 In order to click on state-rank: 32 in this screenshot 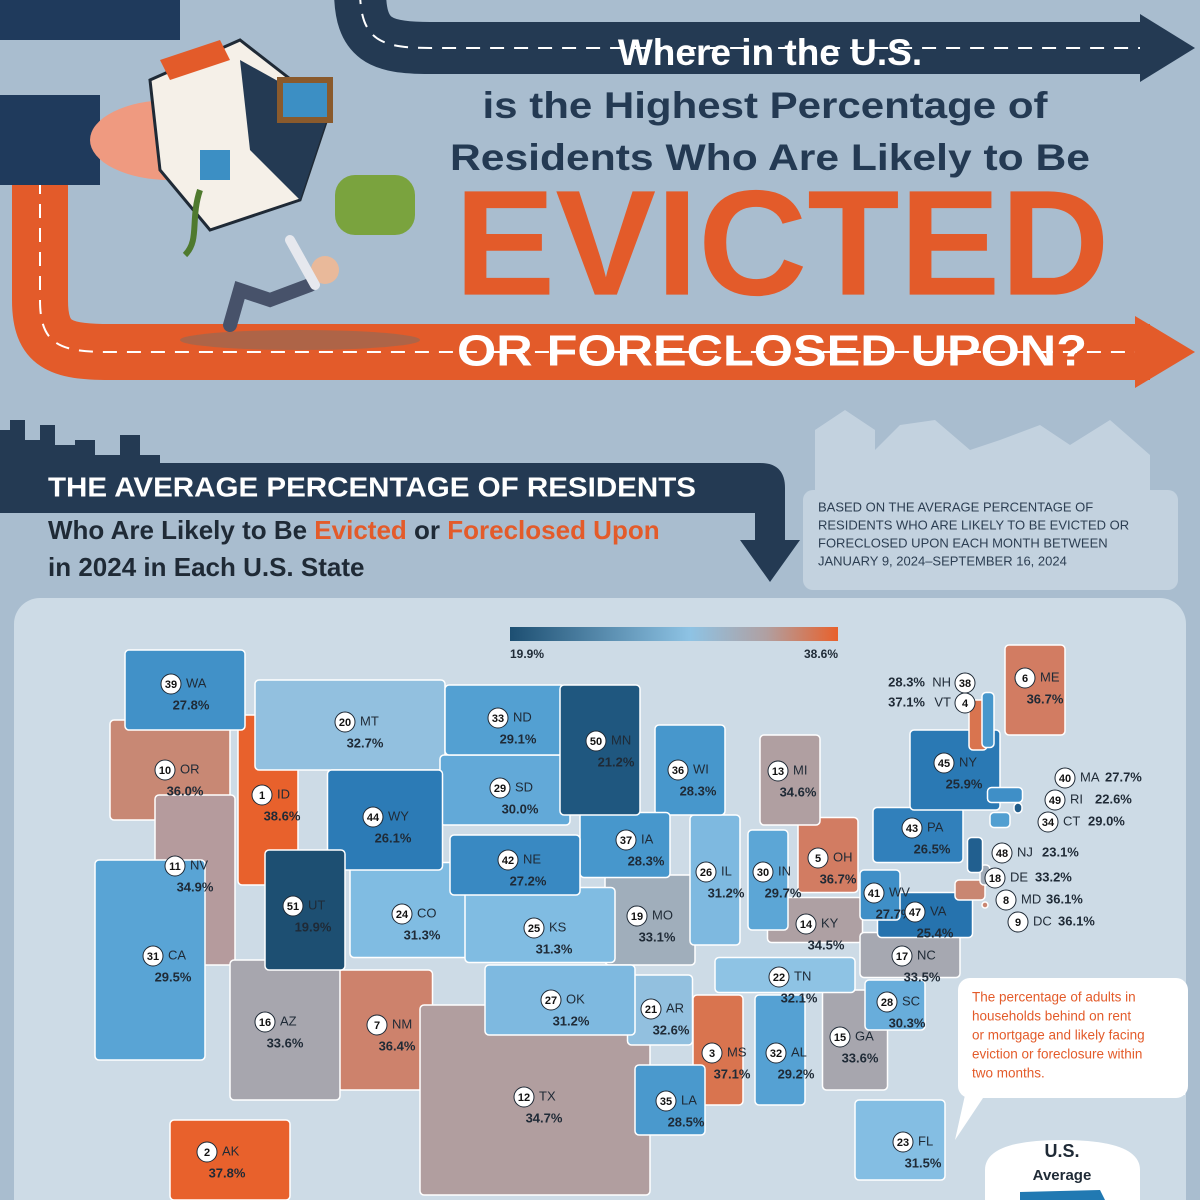, I will do `click(776, 1054)`.